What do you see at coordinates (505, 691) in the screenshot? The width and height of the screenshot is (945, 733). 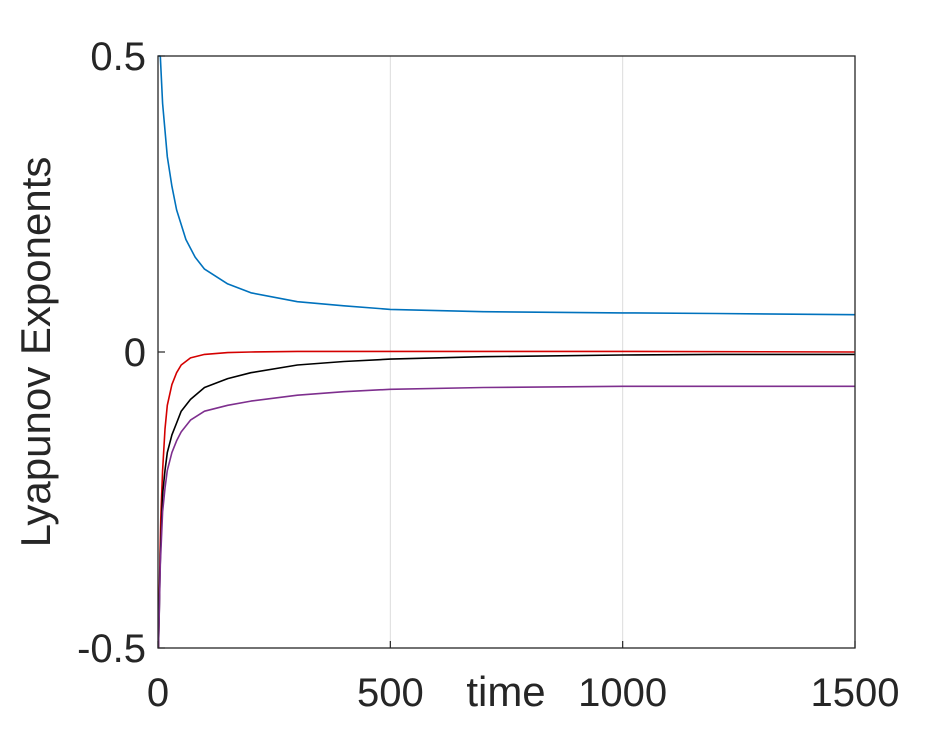 I see `x-axis-label: time` at bounding box center [505, 691].